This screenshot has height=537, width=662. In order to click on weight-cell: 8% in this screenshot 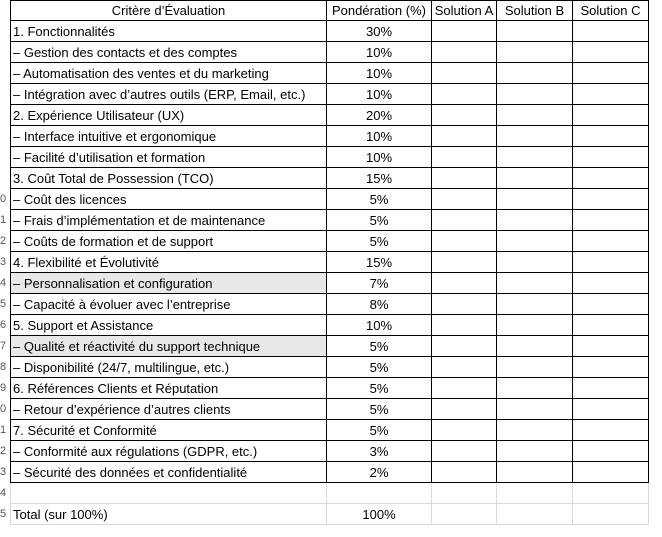, I will do `click(379, 304)`.